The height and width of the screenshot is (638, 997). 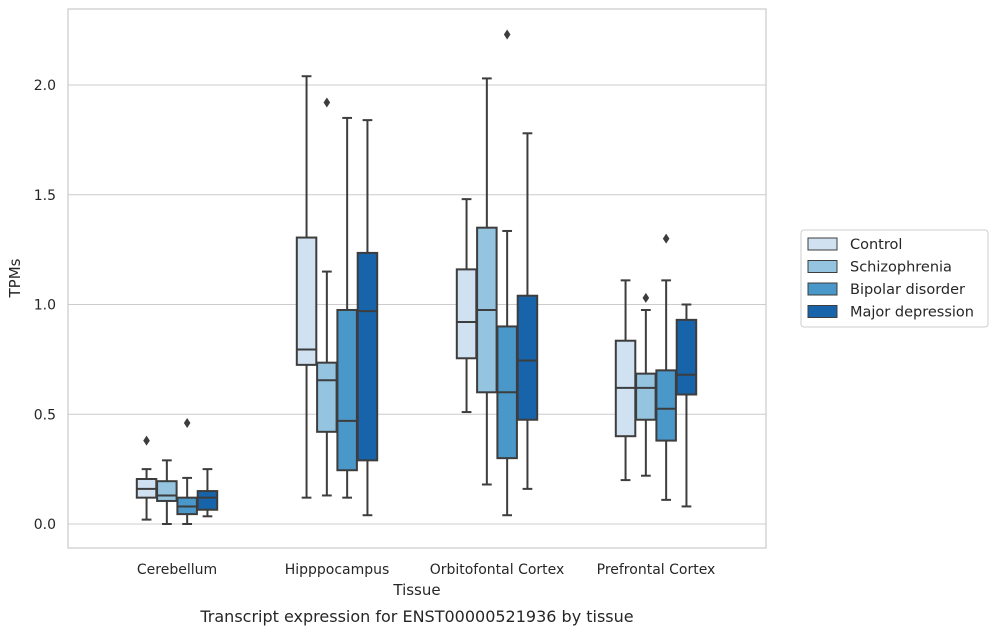 I want to click on legend-frame, so click(x=894, y=278).